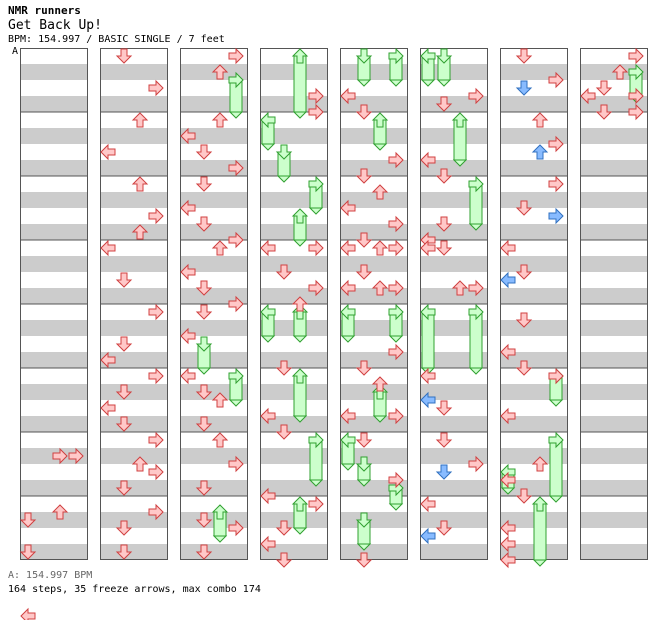 The image size is (672, 620). What do you see at coordinates (50, 575) in the screenshot?
I see `bpm-legend: A: 154.997 BPM` at bounding box center [50, 575].